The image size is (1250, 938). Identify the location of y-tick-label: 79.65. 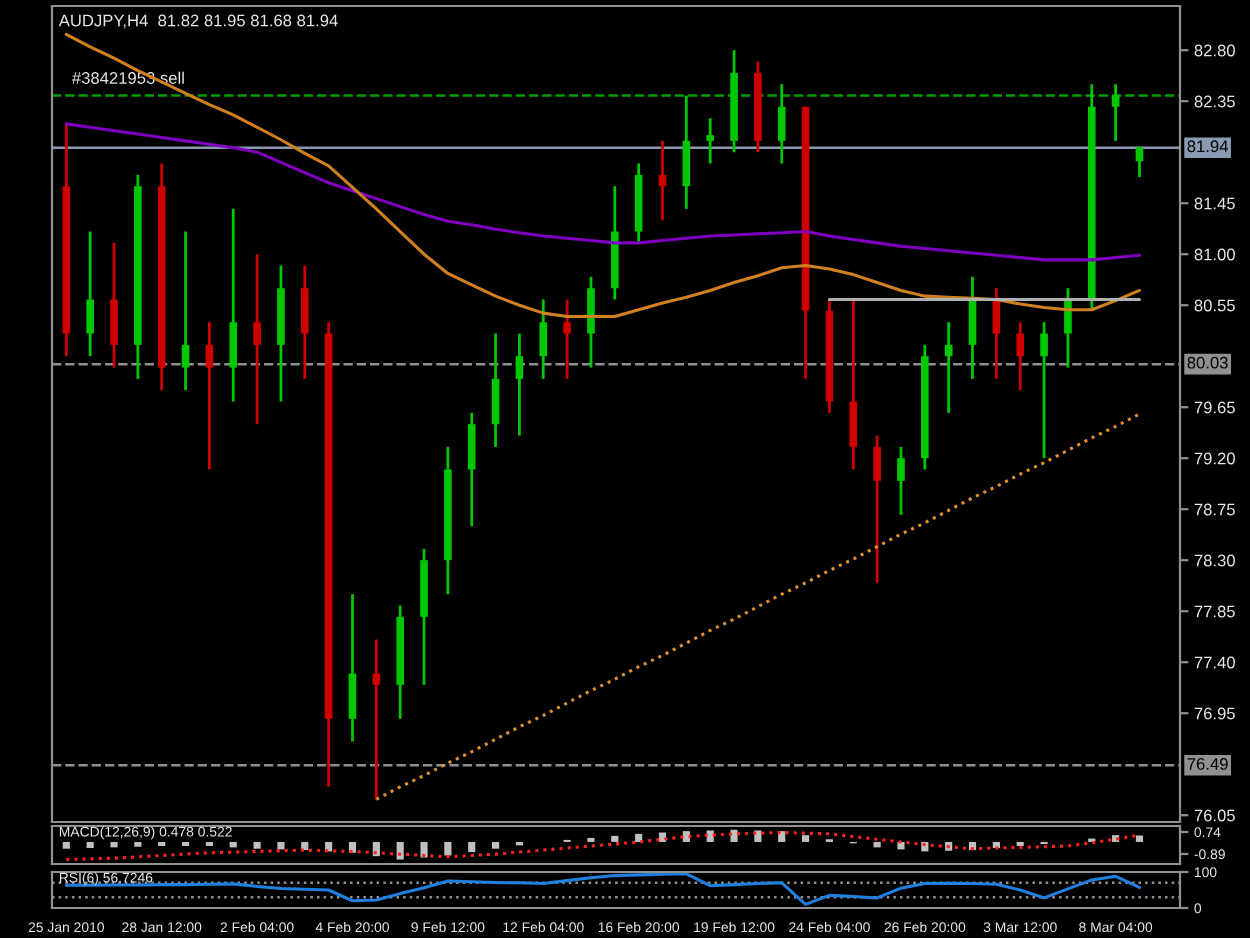
(1214, 407).